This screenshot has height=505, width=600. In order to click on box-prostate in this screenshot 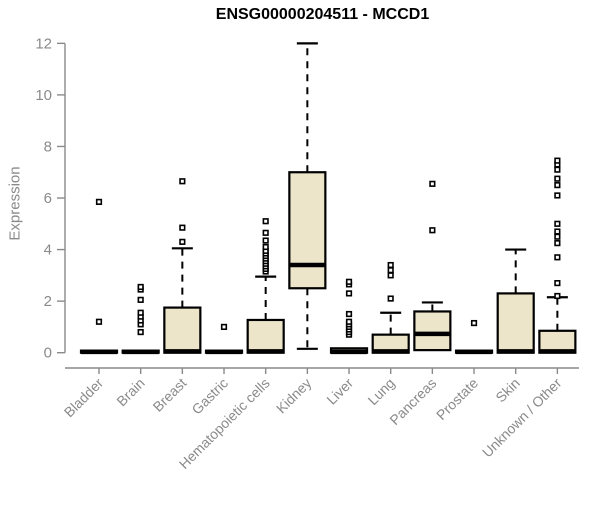, I will do `click(474, 337)`.